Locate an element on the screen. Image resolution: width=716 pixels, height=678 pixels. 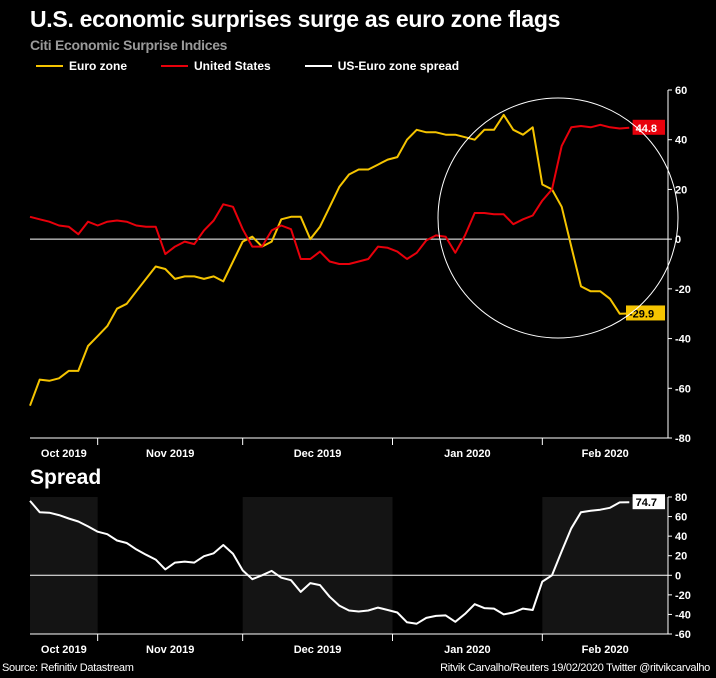
last-value-label: 74.7 is located at coordinates (646, 503).